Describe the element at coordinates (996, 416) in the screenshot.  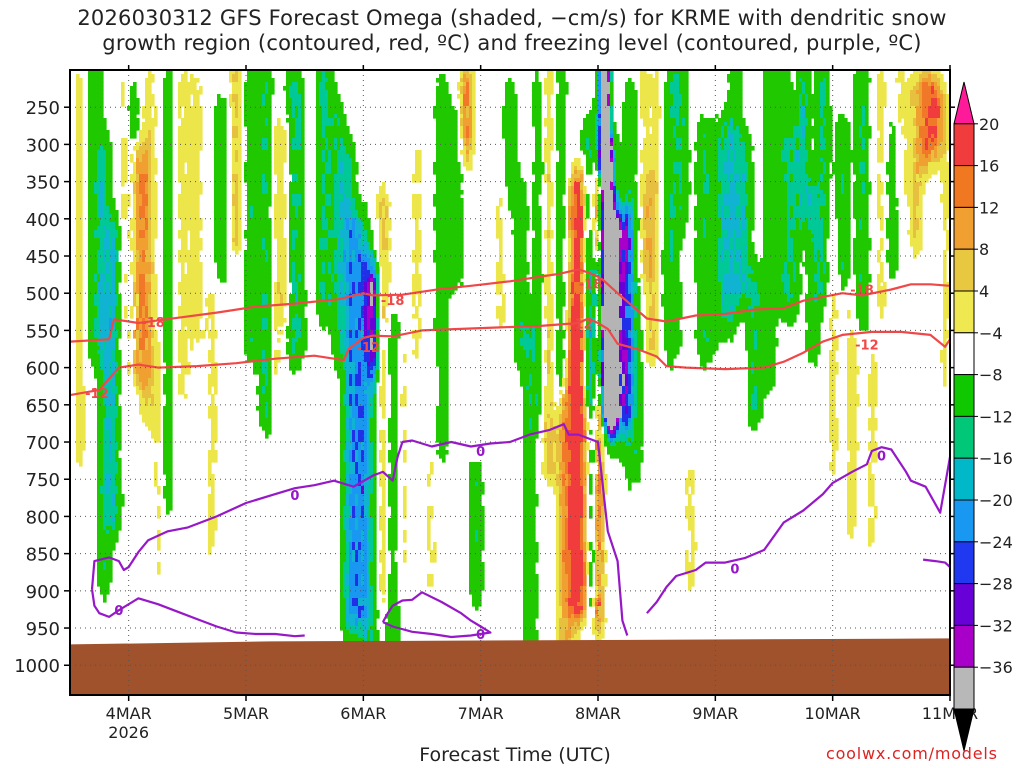
I see `colorbar-tick-label: −12` at that location.